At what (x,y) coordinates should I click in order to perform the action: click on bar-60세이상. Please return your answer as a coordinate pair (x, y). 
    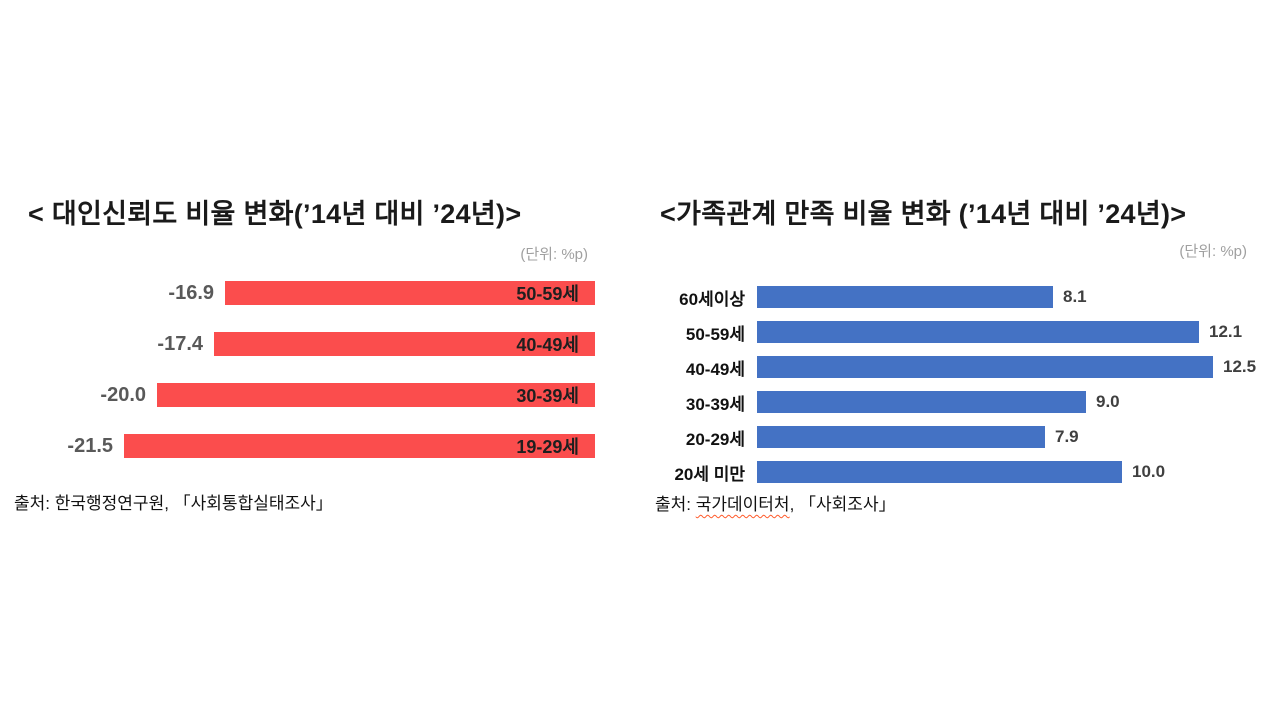
    Looking at the image, I should click on (905, 297).